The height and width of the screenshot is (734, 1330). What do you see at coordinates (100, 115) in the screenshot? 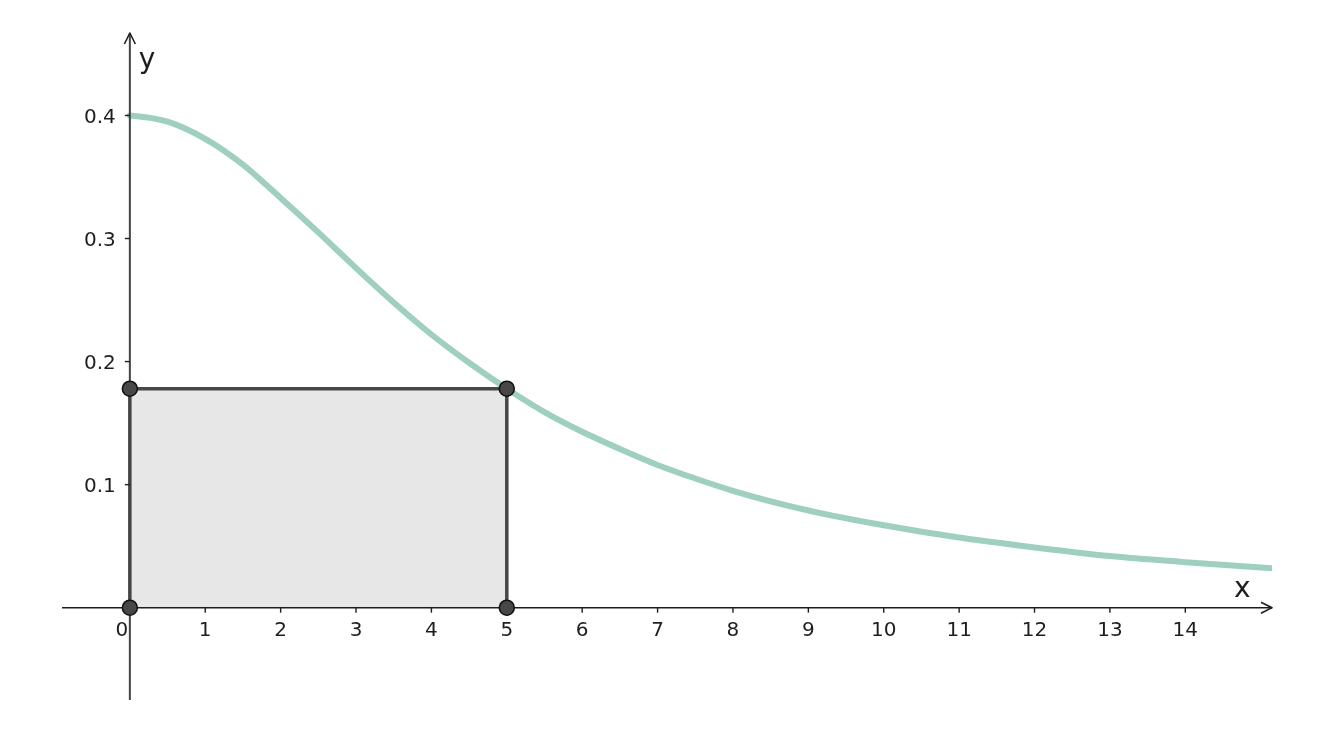
I see `y-tick-label: 0.4` at bounding box center [100, 115].